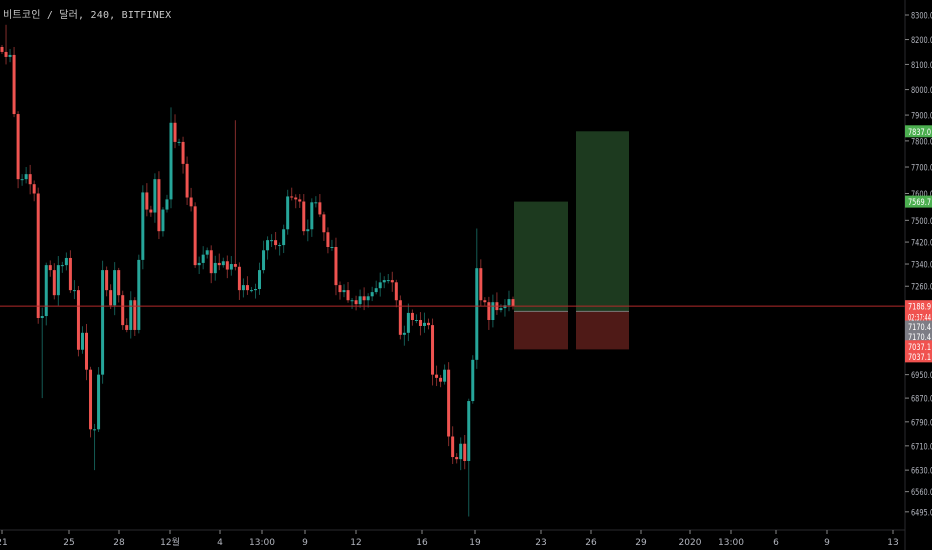 This screenshot has width=932, height=550. I want to click on time-tick-label: 13:00, so click(262, 543).